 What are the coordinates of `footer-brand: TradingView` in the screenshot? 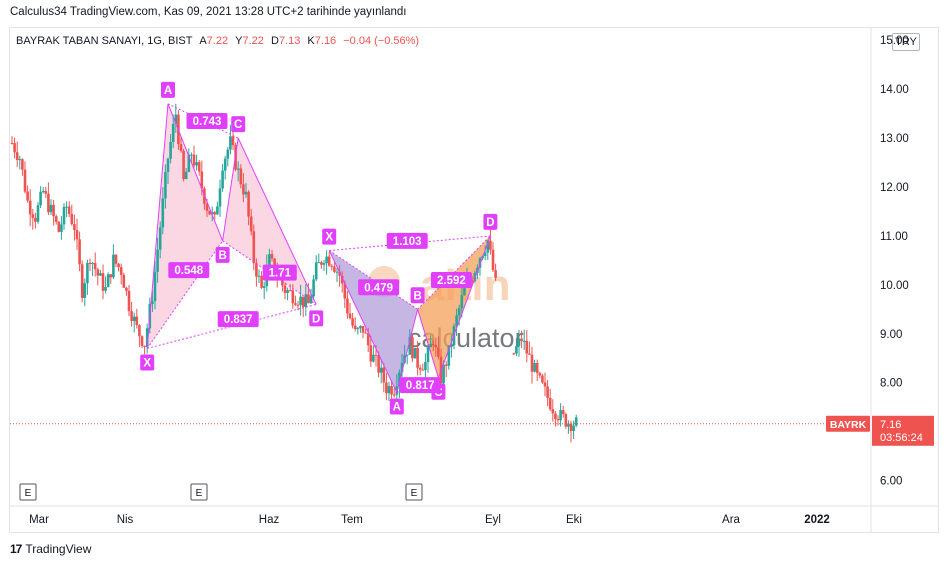 It's located at (58, 549).